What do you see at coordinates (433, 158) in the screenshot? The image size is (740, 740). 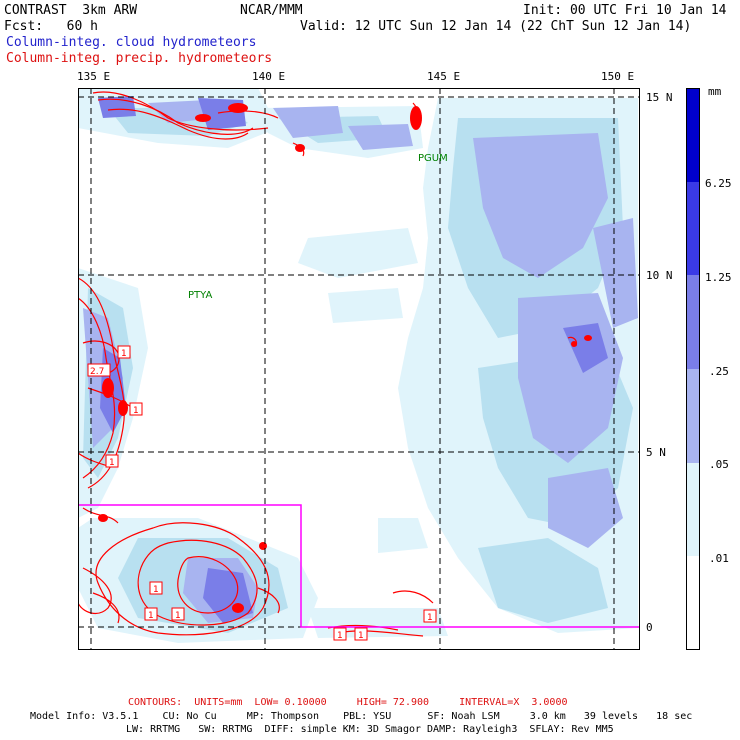 I see `station-pgum: PGUM` at bounding box center [433, 158].